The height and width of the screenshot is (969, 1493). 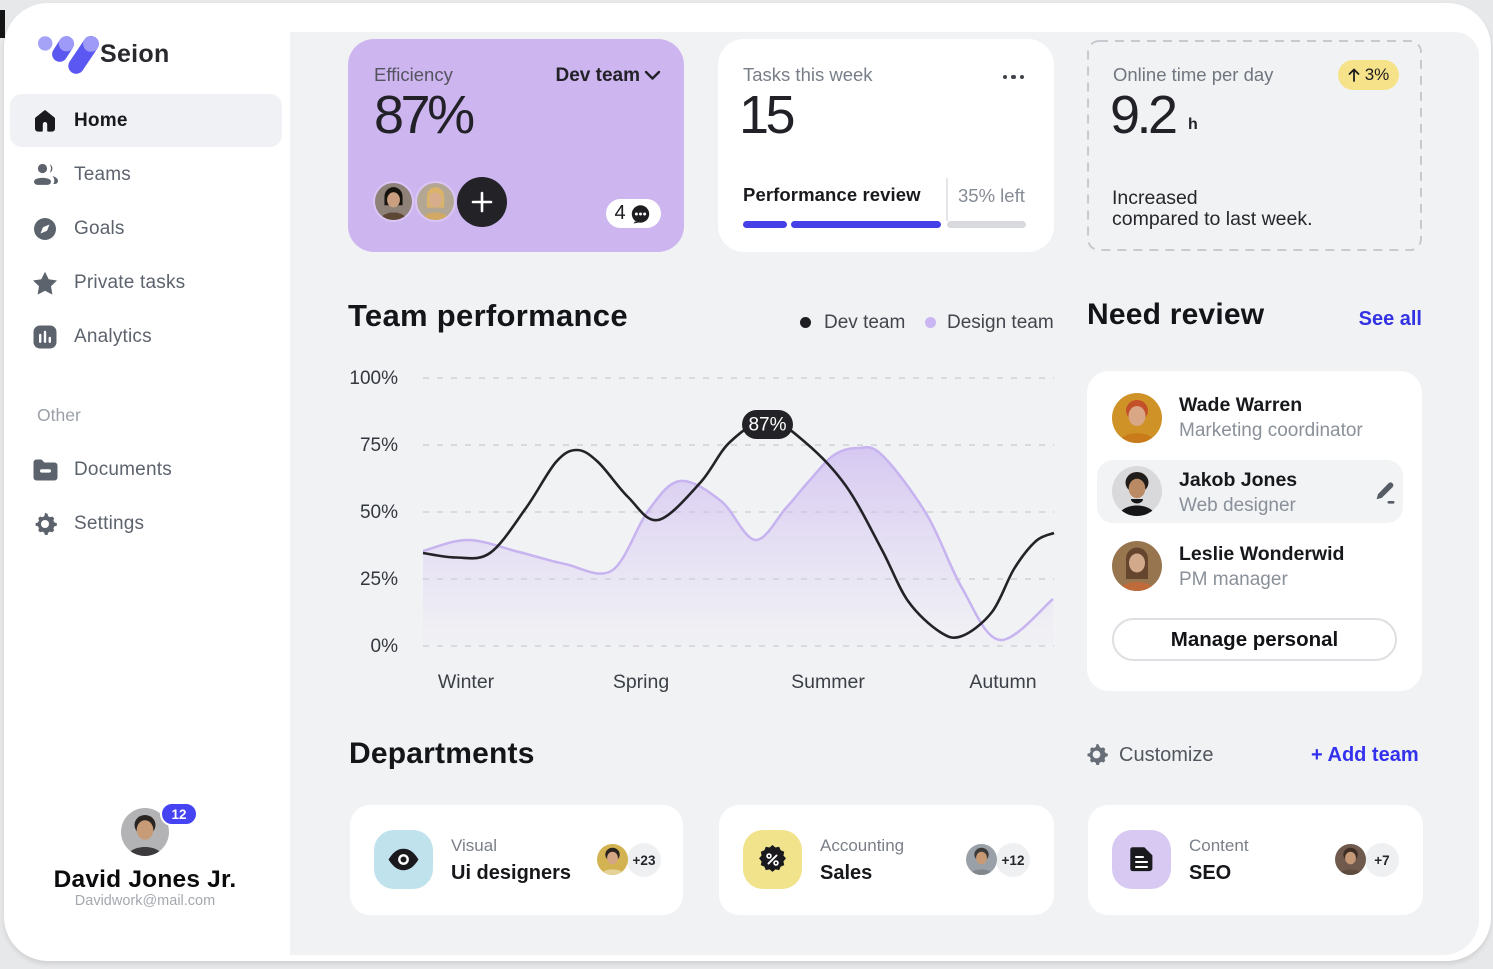 I want to click on svg-text: 87%, so click(x=767, y=425).